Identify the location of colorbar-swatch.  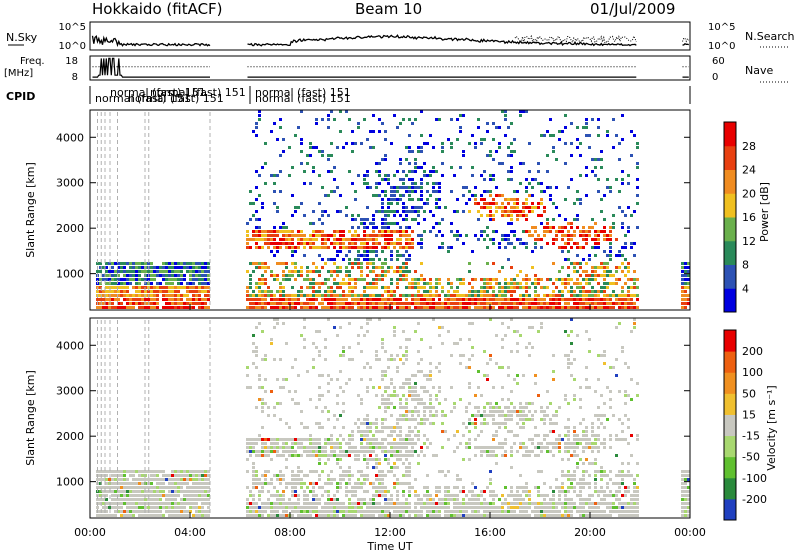
(730, 157).